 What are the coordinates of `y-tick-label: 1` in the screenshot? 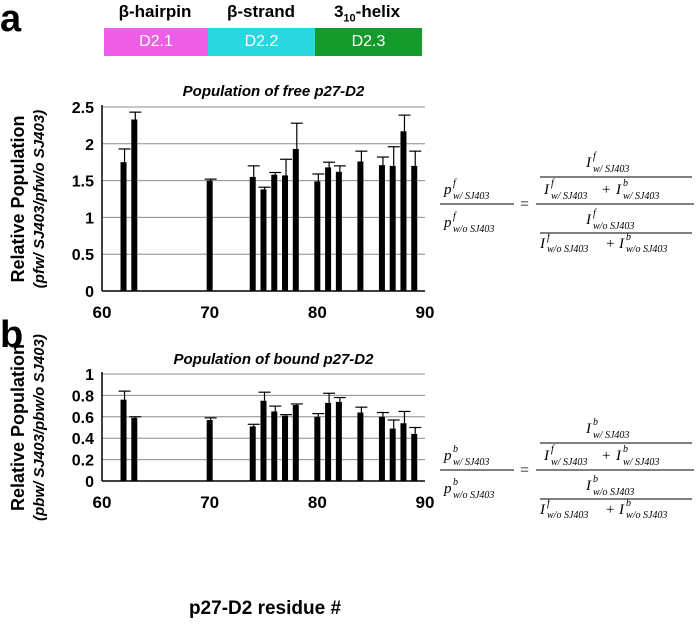 It's located at (89, 375).